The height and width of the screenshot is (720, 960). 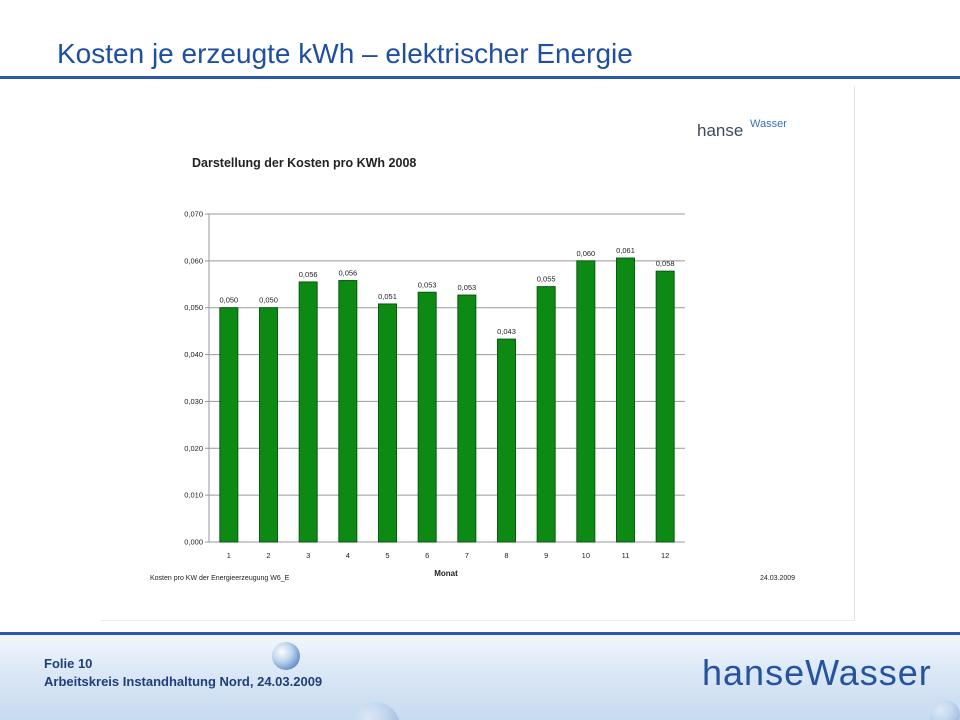 I want to click on x-tick-label: 11, so click(x=626, y=555).